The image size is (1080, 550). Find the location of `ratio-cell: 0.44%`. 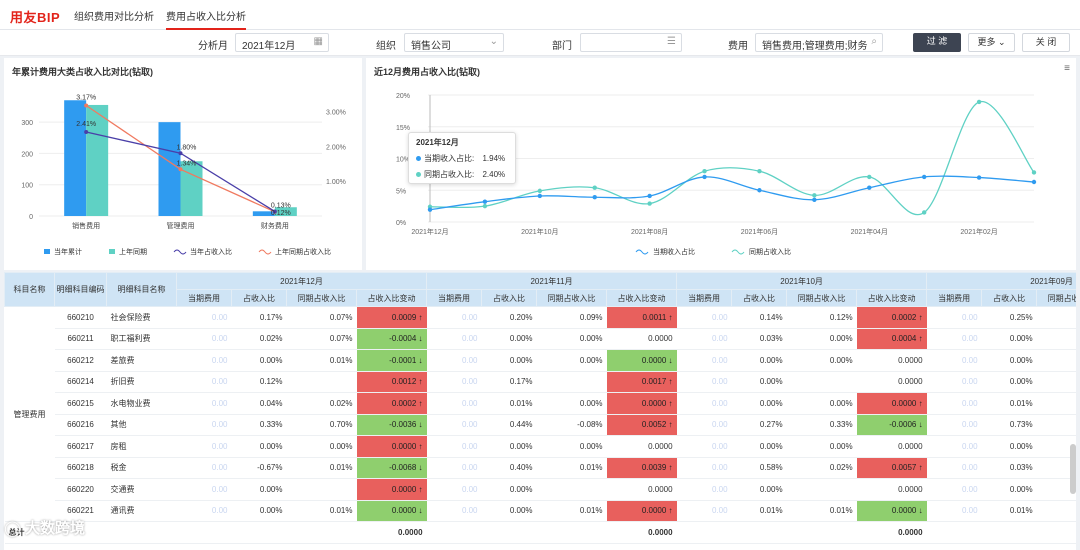

ratio-cell: 0.44% is located at coordinates (509, 425).